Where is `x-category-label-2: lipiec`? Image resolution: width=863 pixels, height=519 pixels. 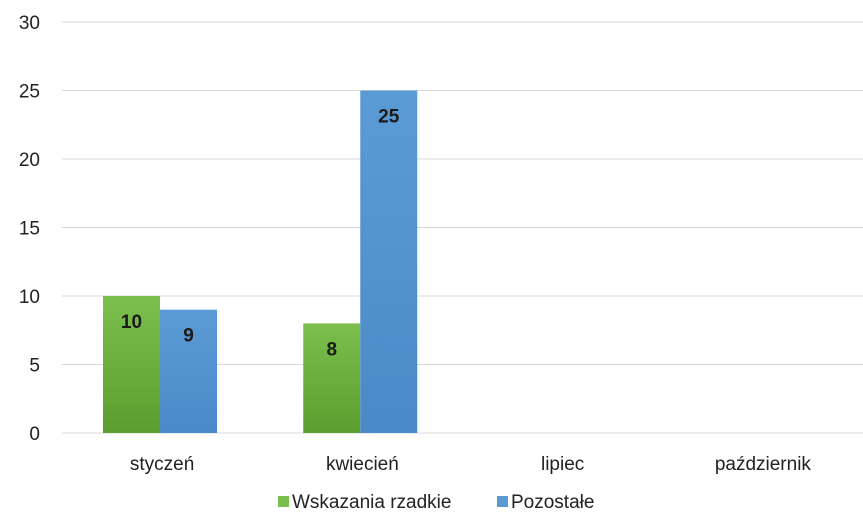
x-category-label-2: lipiec is located at coordinates (562, 464).